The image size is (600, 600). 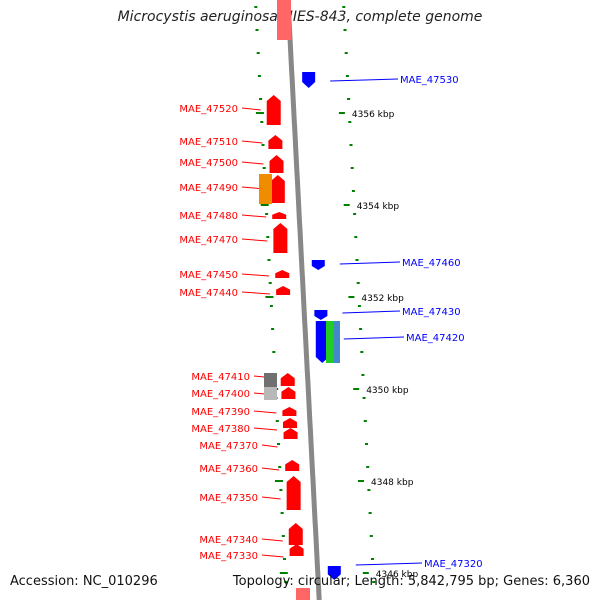 I want to click on gene-forward-label: MAE_47490, so click(x=208, y=188).